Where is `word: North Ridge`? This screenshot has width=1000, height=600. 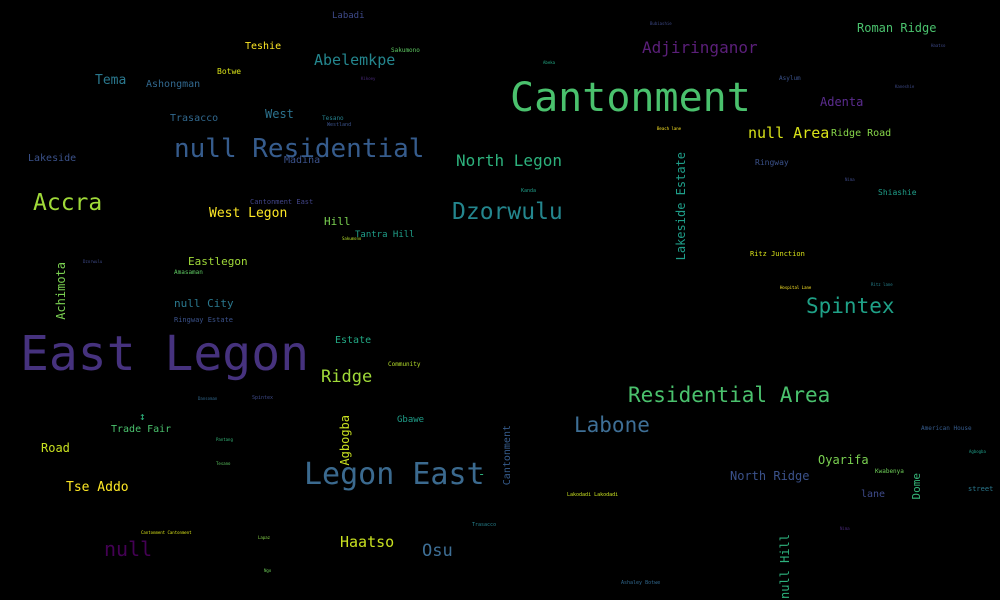 word: North Ridge is located at coordinates (770, 476).